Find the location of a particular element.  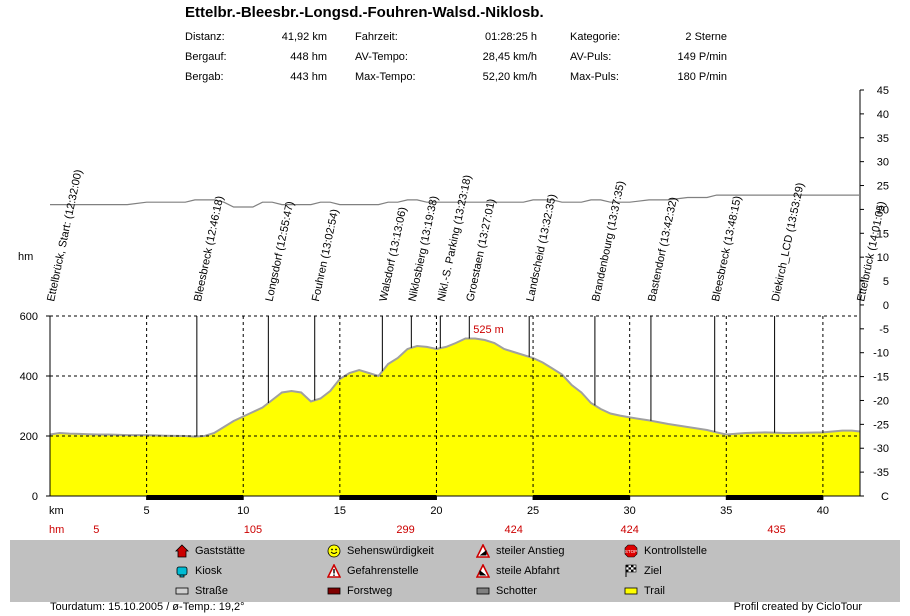

legend-label: steile Abfahrt is located at coordinates (528, 571).